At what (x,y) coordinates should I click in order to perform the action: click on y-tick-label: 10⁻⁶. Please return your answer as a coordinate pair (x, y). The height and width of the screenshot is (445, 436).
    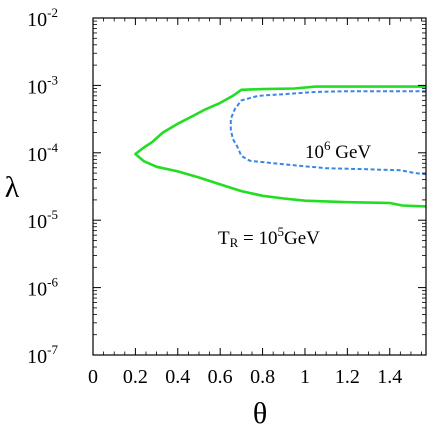
    Looking at the image, I should click on (42, 288).